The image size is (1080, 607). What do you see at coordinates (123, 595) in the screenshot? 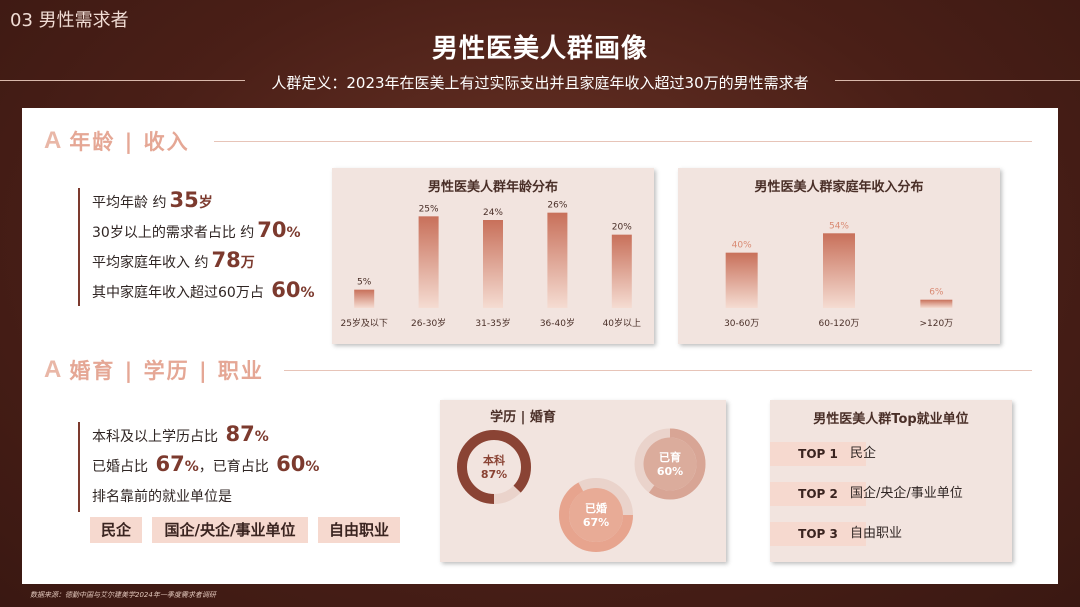
I see `data-source: 数据来源：德勤中国与艾尔建美学2024年一季度需求者调研` at bounding box center [123, 595].